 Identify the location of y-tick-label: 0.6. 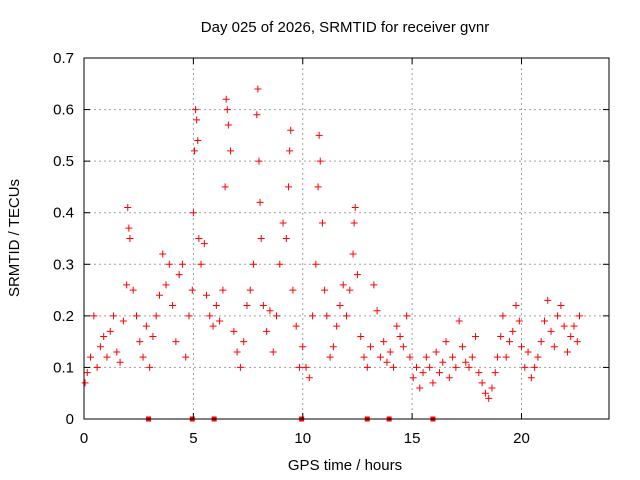
(63, 110).